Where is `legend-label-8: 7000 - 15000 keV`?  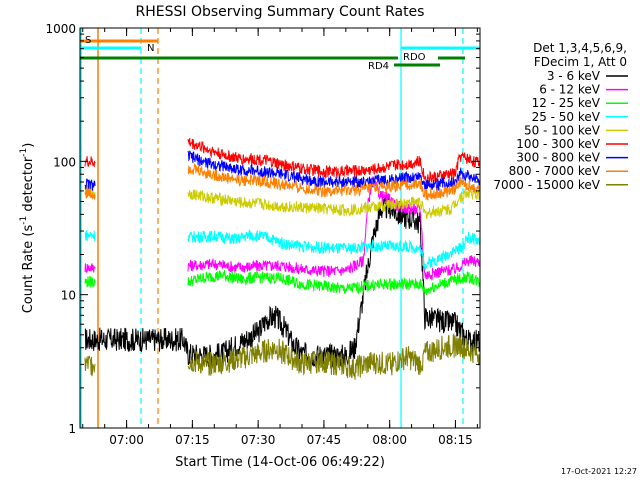
legend-label-8: 7000 - 15000 keV is located at coordinates (546, 185).